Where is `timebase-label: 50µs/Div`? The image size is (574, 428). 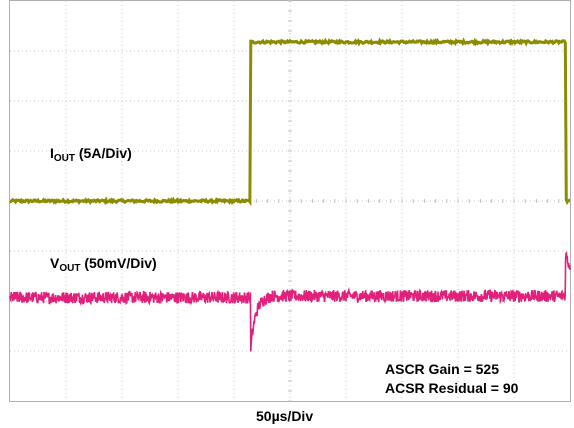
timebase-label: 50µs/Div is located at coordinates (285, 416).